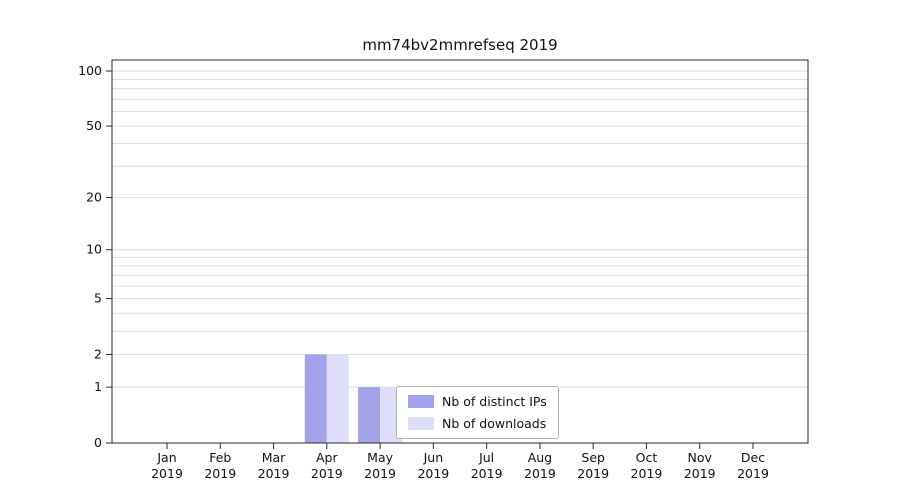  I want to click on svg-text: 2, so click(98, 353).